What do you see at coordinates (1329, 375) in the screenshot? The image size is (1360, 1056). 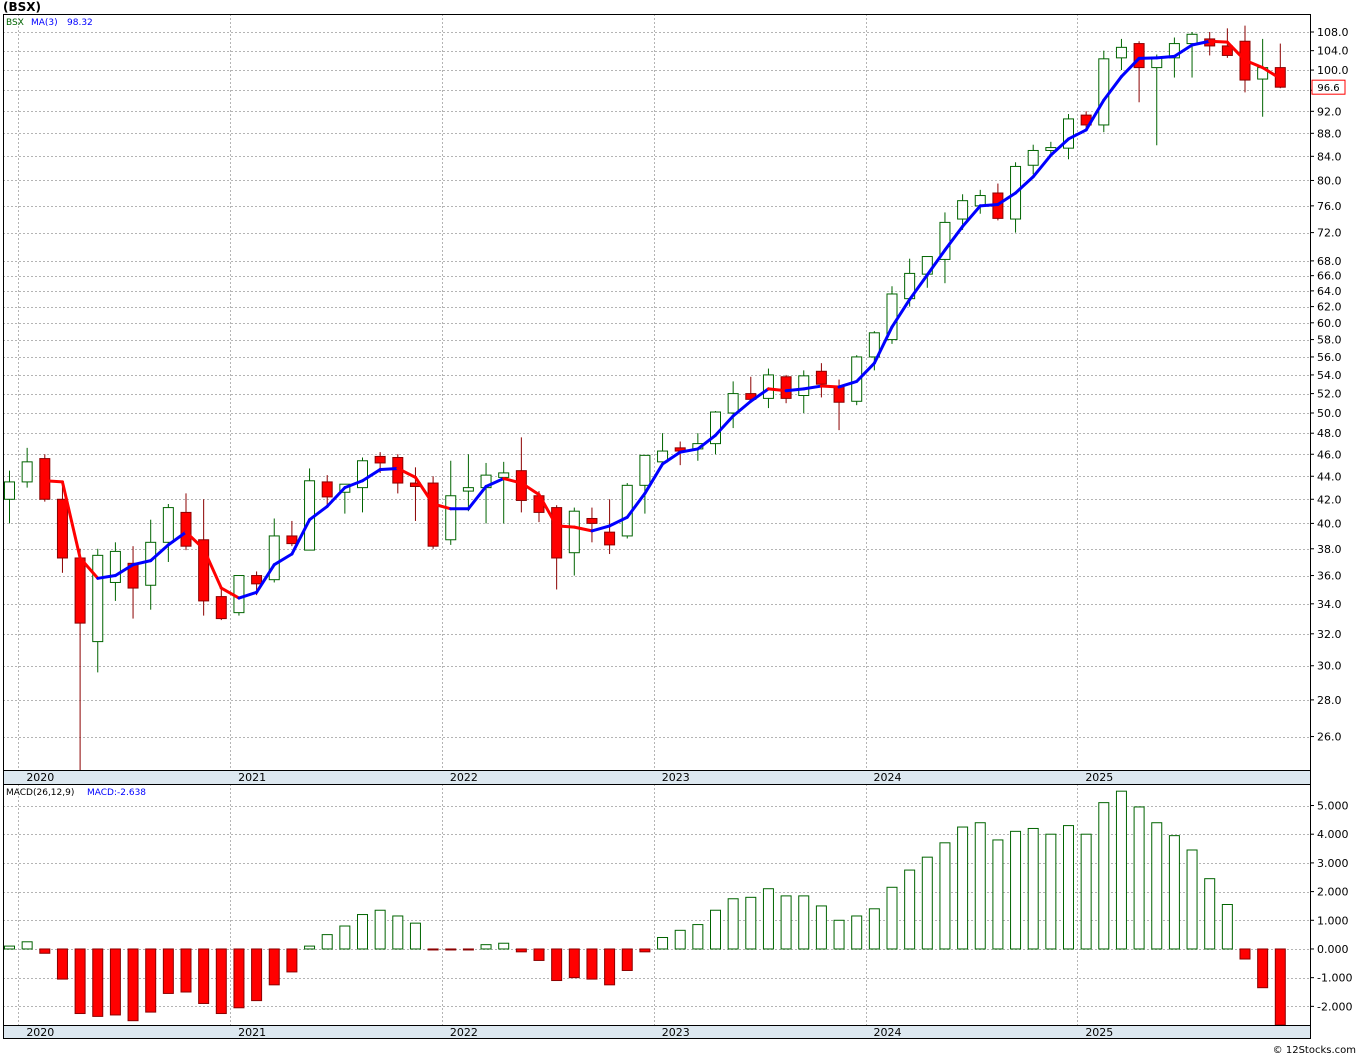 I see `price-y-tick-label: 54.0` at bounding box center [1329, 375].